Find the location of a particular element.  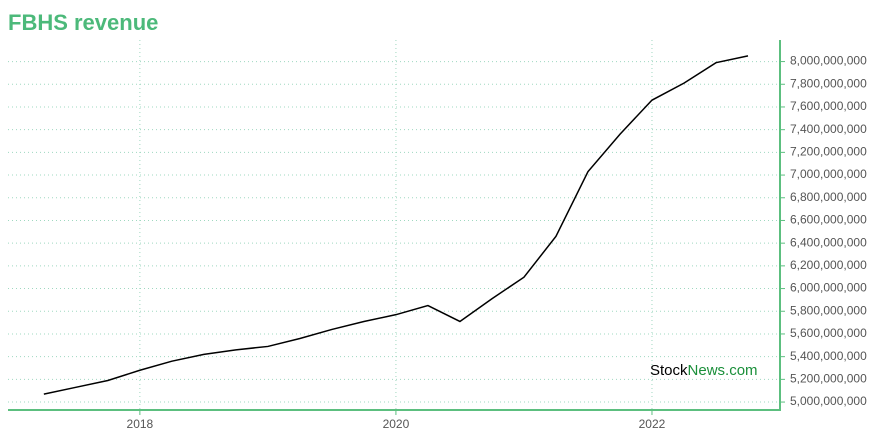

y-tick-label: 7,800,000,000 is located at coordinates (828, 83).